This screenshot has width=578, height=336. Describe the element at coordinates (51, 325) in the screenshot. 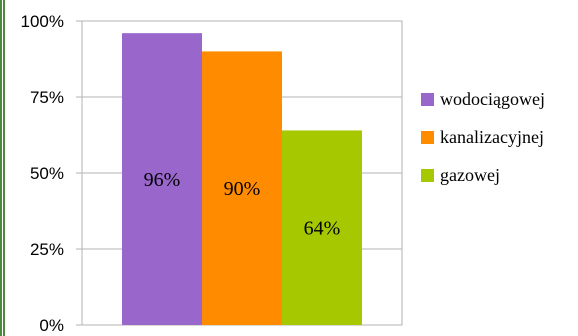

I see `y-tick-label: 0%` at that location.